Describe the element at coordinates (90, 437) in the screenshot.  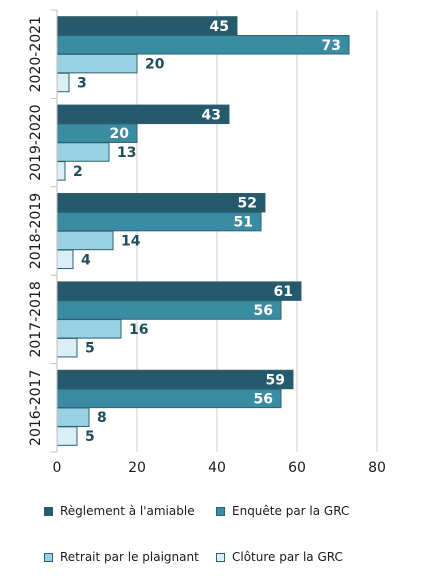
I see `data-label-2016-2017-3: 5` at that location.